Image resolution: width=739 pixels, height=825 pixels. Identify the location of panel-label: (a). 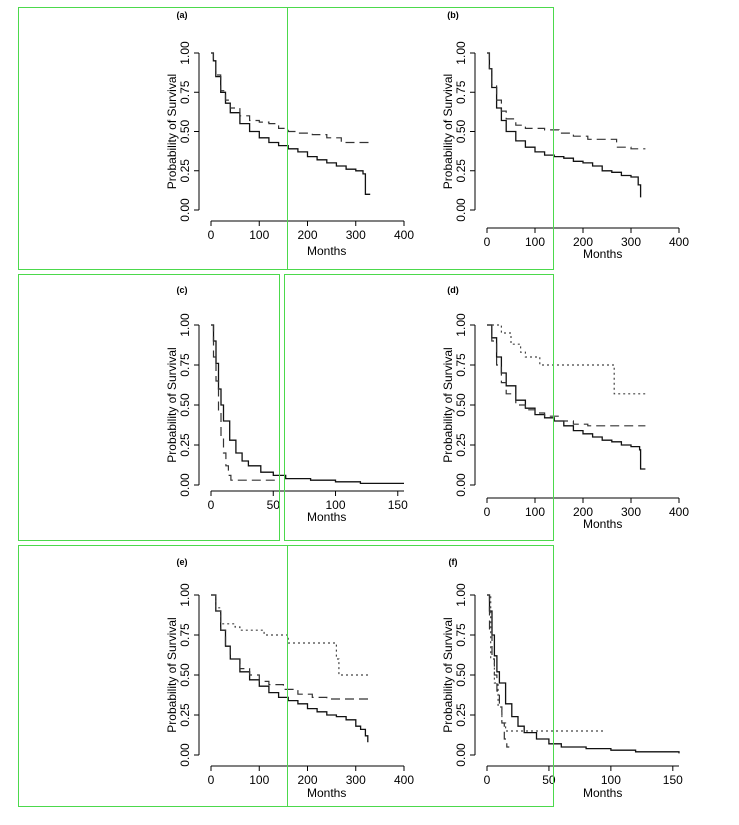
(182, 15).